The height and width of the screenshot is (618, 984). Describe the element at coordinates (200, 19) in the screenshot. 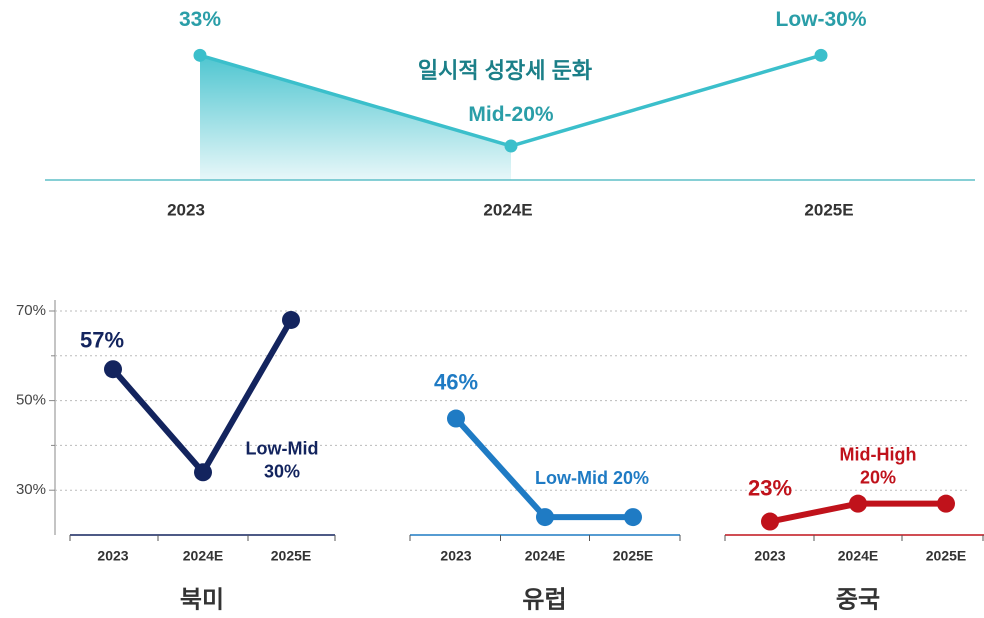

I see `value-label: 33%` at that location.